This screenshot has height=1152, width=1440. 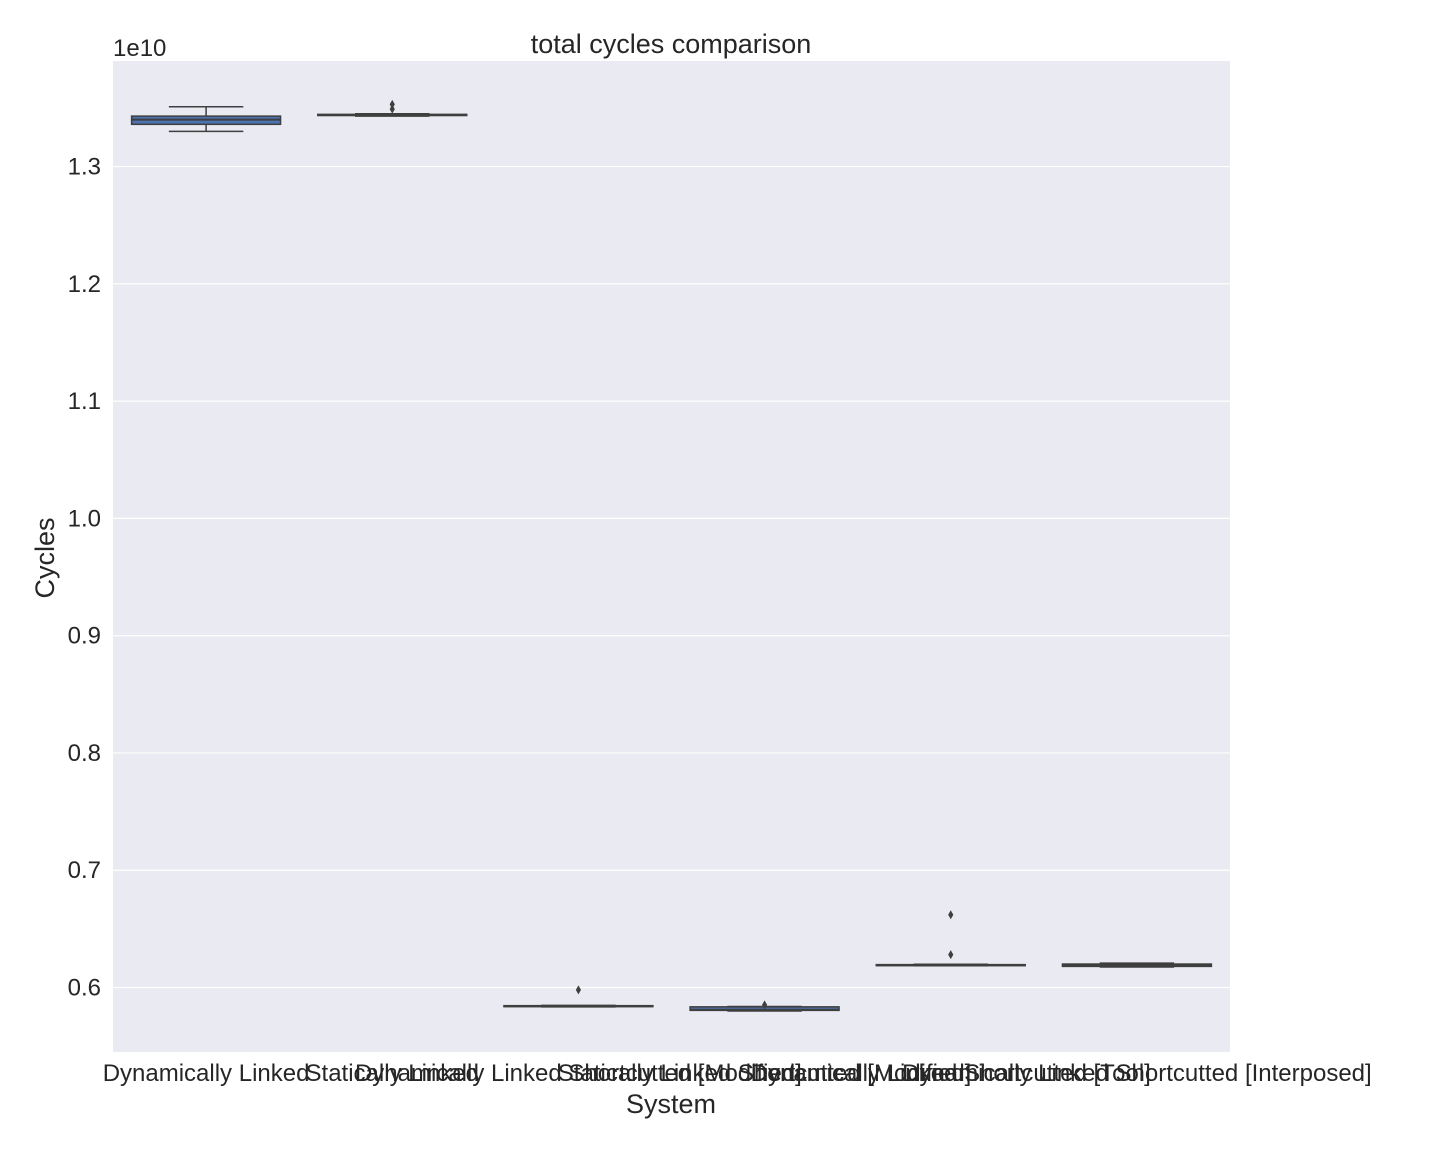 I want to click on x-tick-label: Statically Linked Shortcutted [Modified], so click(x=765, y=1073).